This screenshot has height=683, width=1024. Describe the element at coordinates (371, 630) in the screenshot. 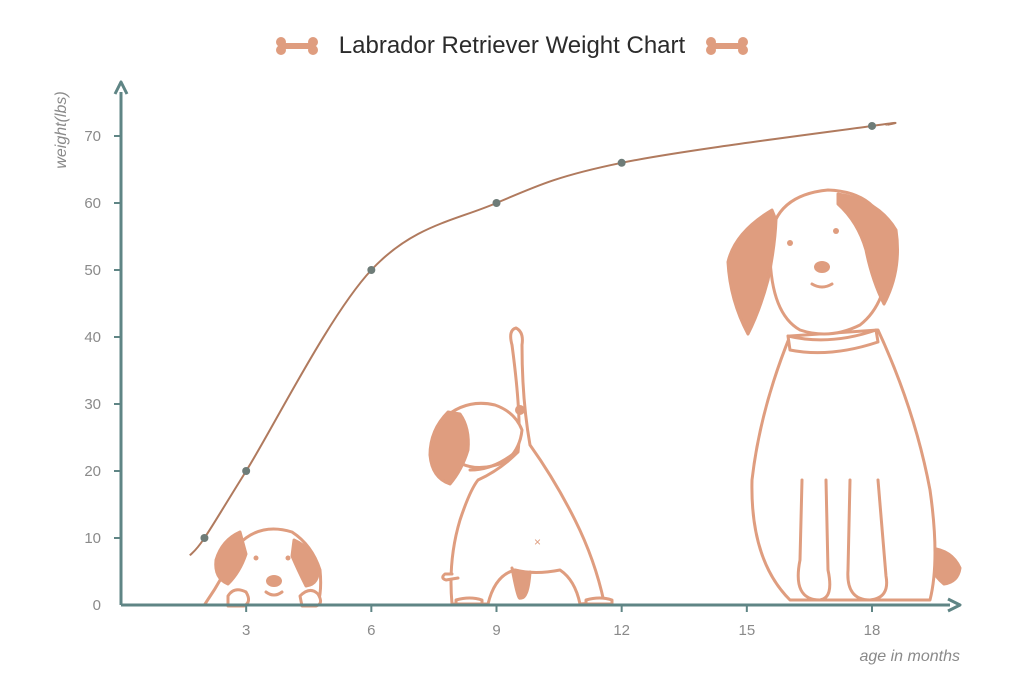

I see `x-tick-label: 6` at that location.